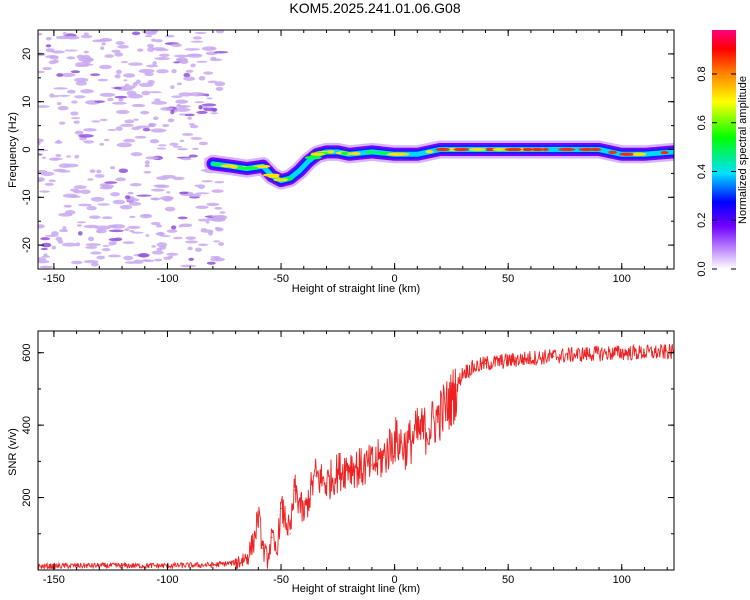  I want to click on x-tick-label: -150, so click(54, 580).